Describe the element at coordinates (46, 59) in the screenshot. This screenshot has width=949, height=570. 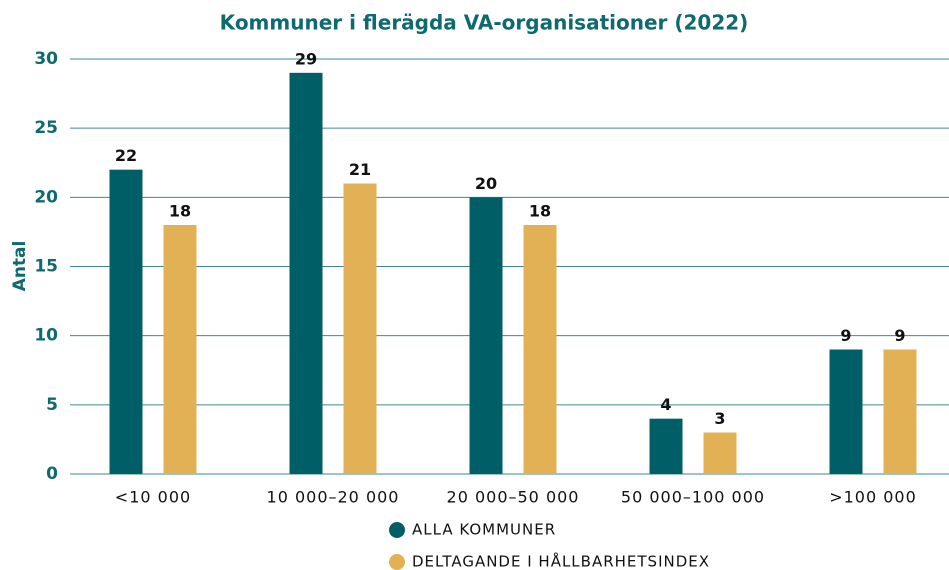
I see `y-tick-label: 30` at that location.